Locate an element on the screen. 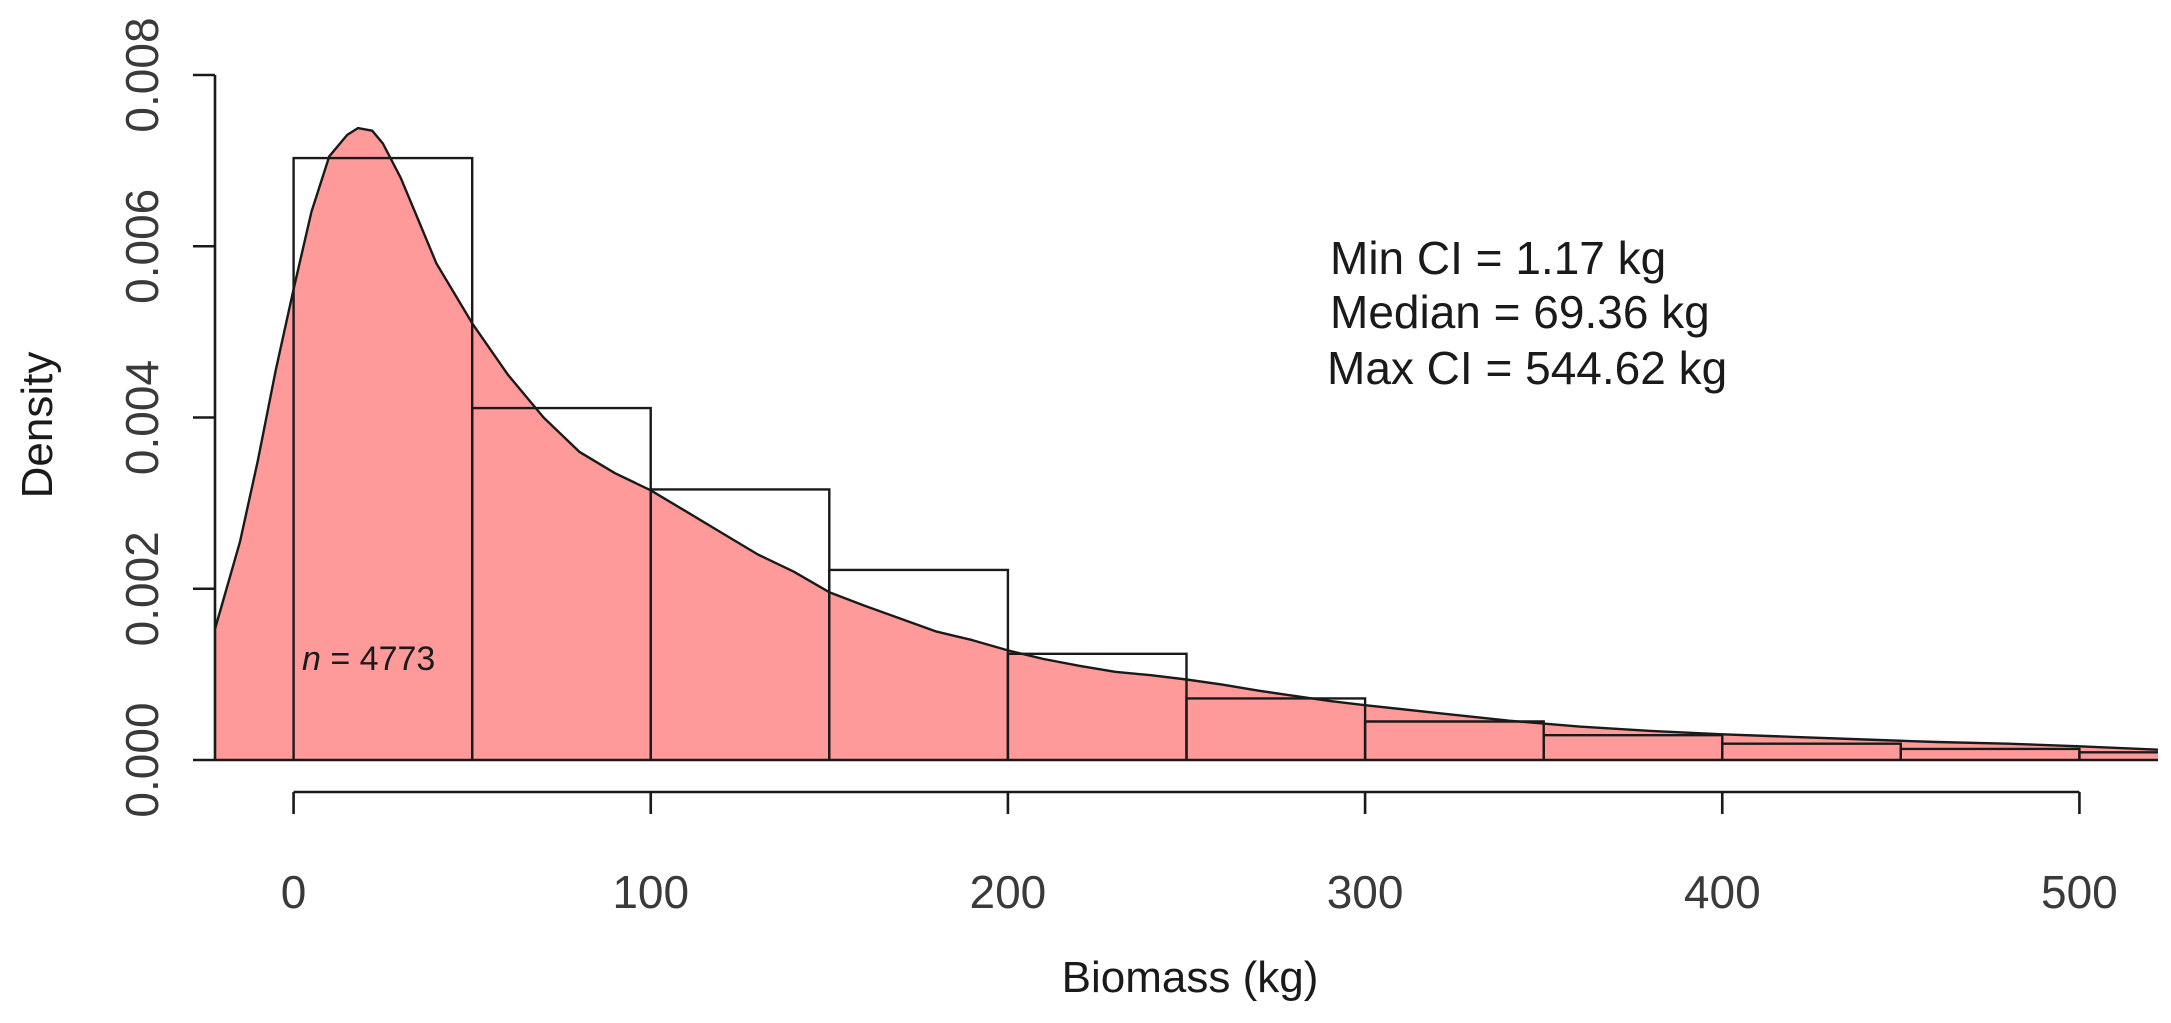 This screenshot has width=2171, height=1023. sample-size-symbol: n is located at coordinates (311, 659).